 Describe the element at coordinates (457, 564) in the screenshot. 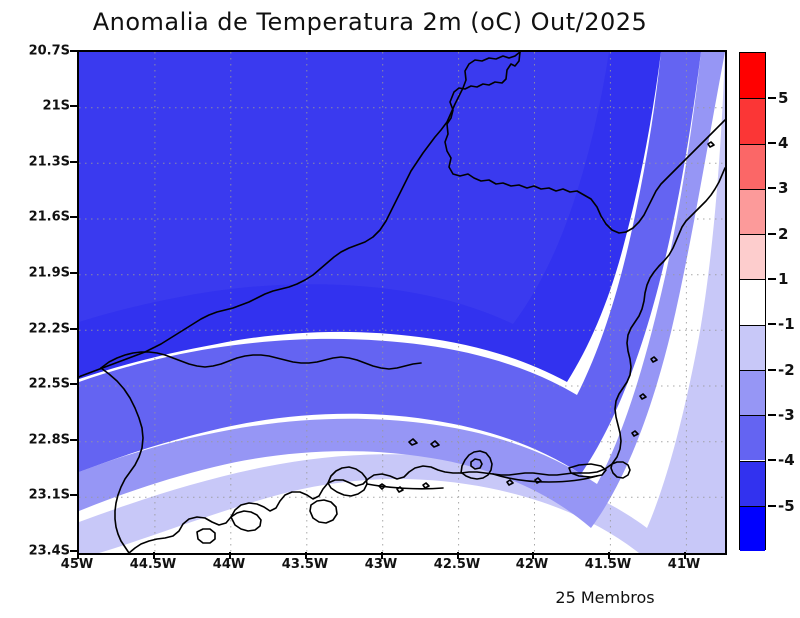

I see `lon-label: 42.5W` at that location.